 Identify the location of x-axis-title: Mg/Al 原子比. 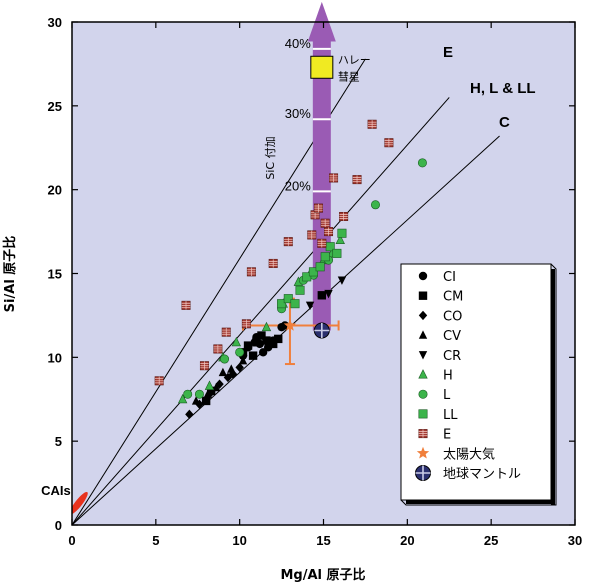
(322, 575).